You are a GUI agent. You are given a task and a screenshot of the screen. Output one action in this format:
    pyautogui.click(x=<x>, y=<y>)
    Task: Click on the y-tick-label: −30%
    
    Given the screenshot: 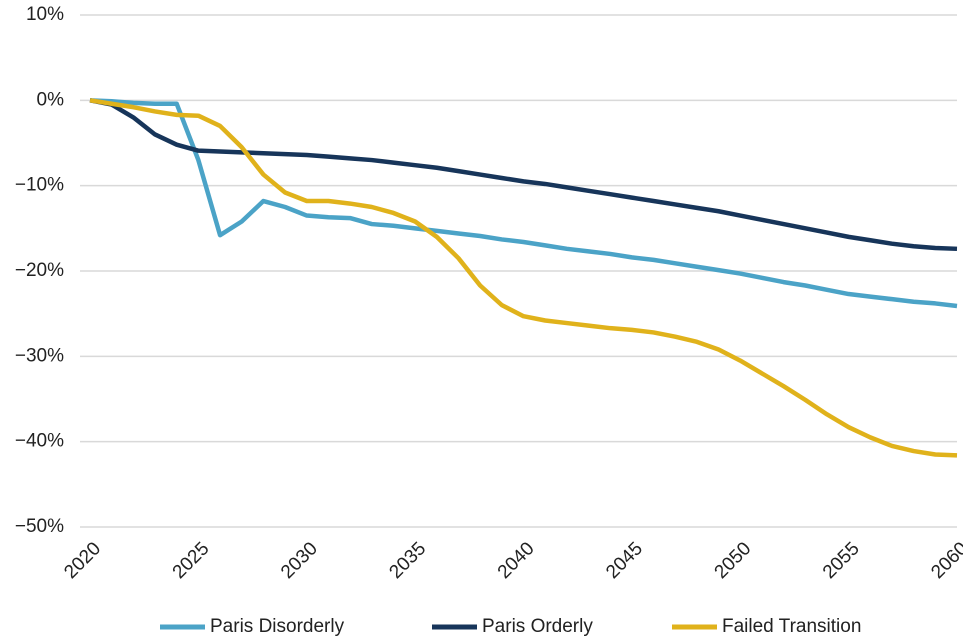 What is the action you would take?
    pyautogui.click(x=39, y=355)
    